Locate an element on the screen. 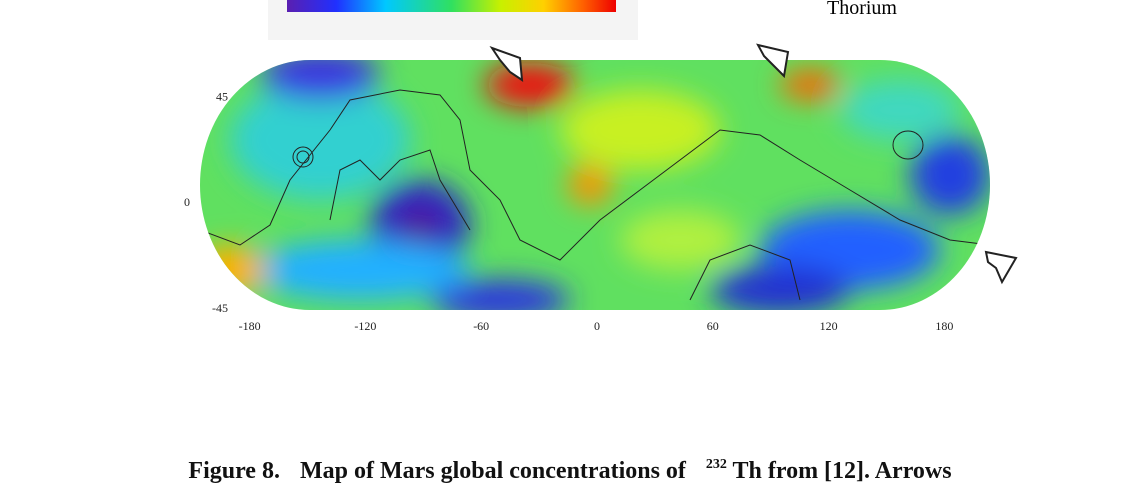 This screenshot has width=1140, height=500. caption-label: Figure 8. is located at coordinates (234, 471).